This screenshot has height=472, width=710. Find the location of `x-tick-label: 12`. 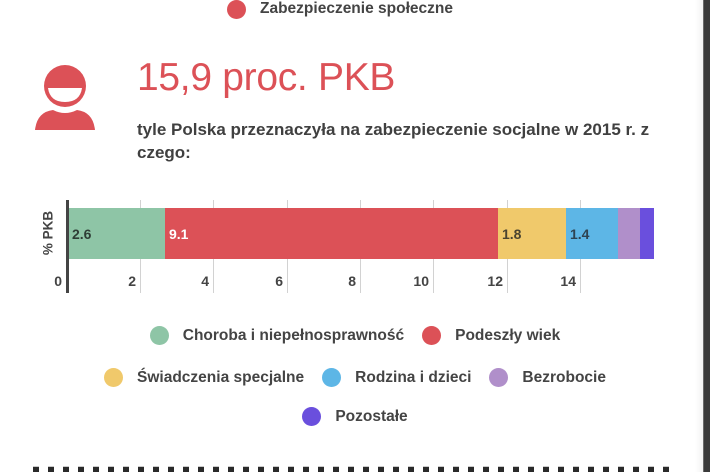

x-tick-label: 12 is located at coordinates (495, 281).